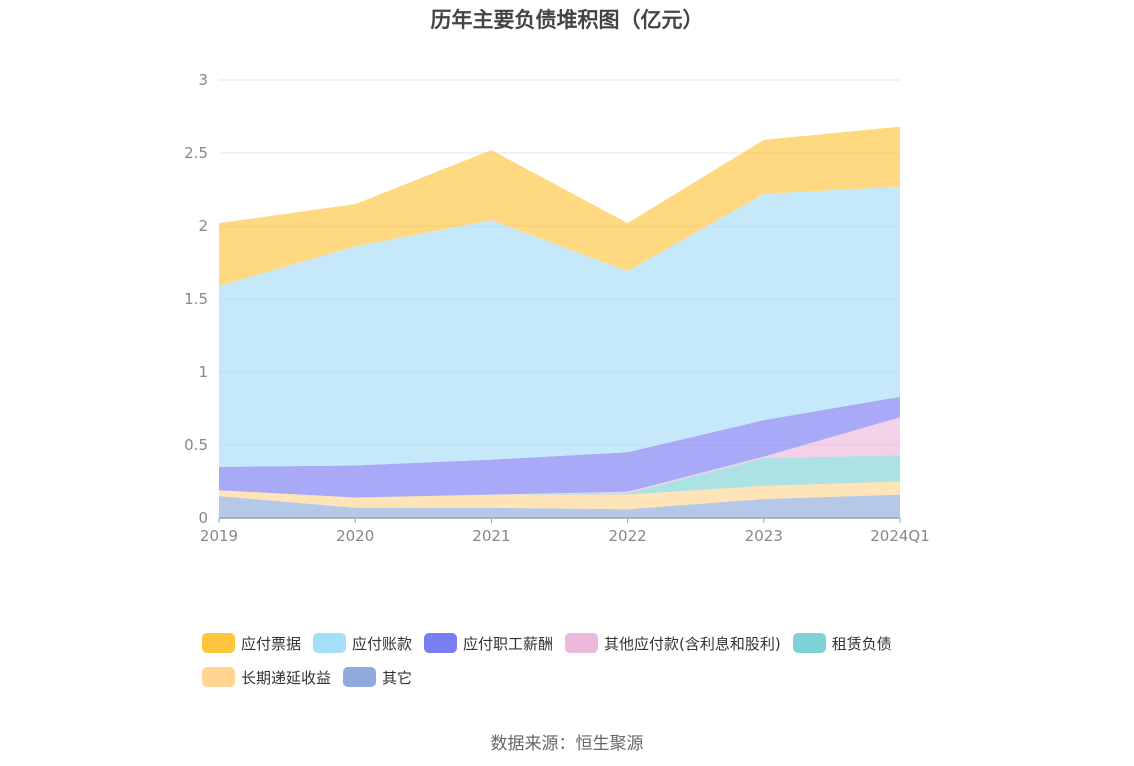 This screenshot has height=766, width=1134. What do you see at coordinates (491, 536) in the screenshot?
I see `x-tick-label: 2021` at bounding box center [491, 536].